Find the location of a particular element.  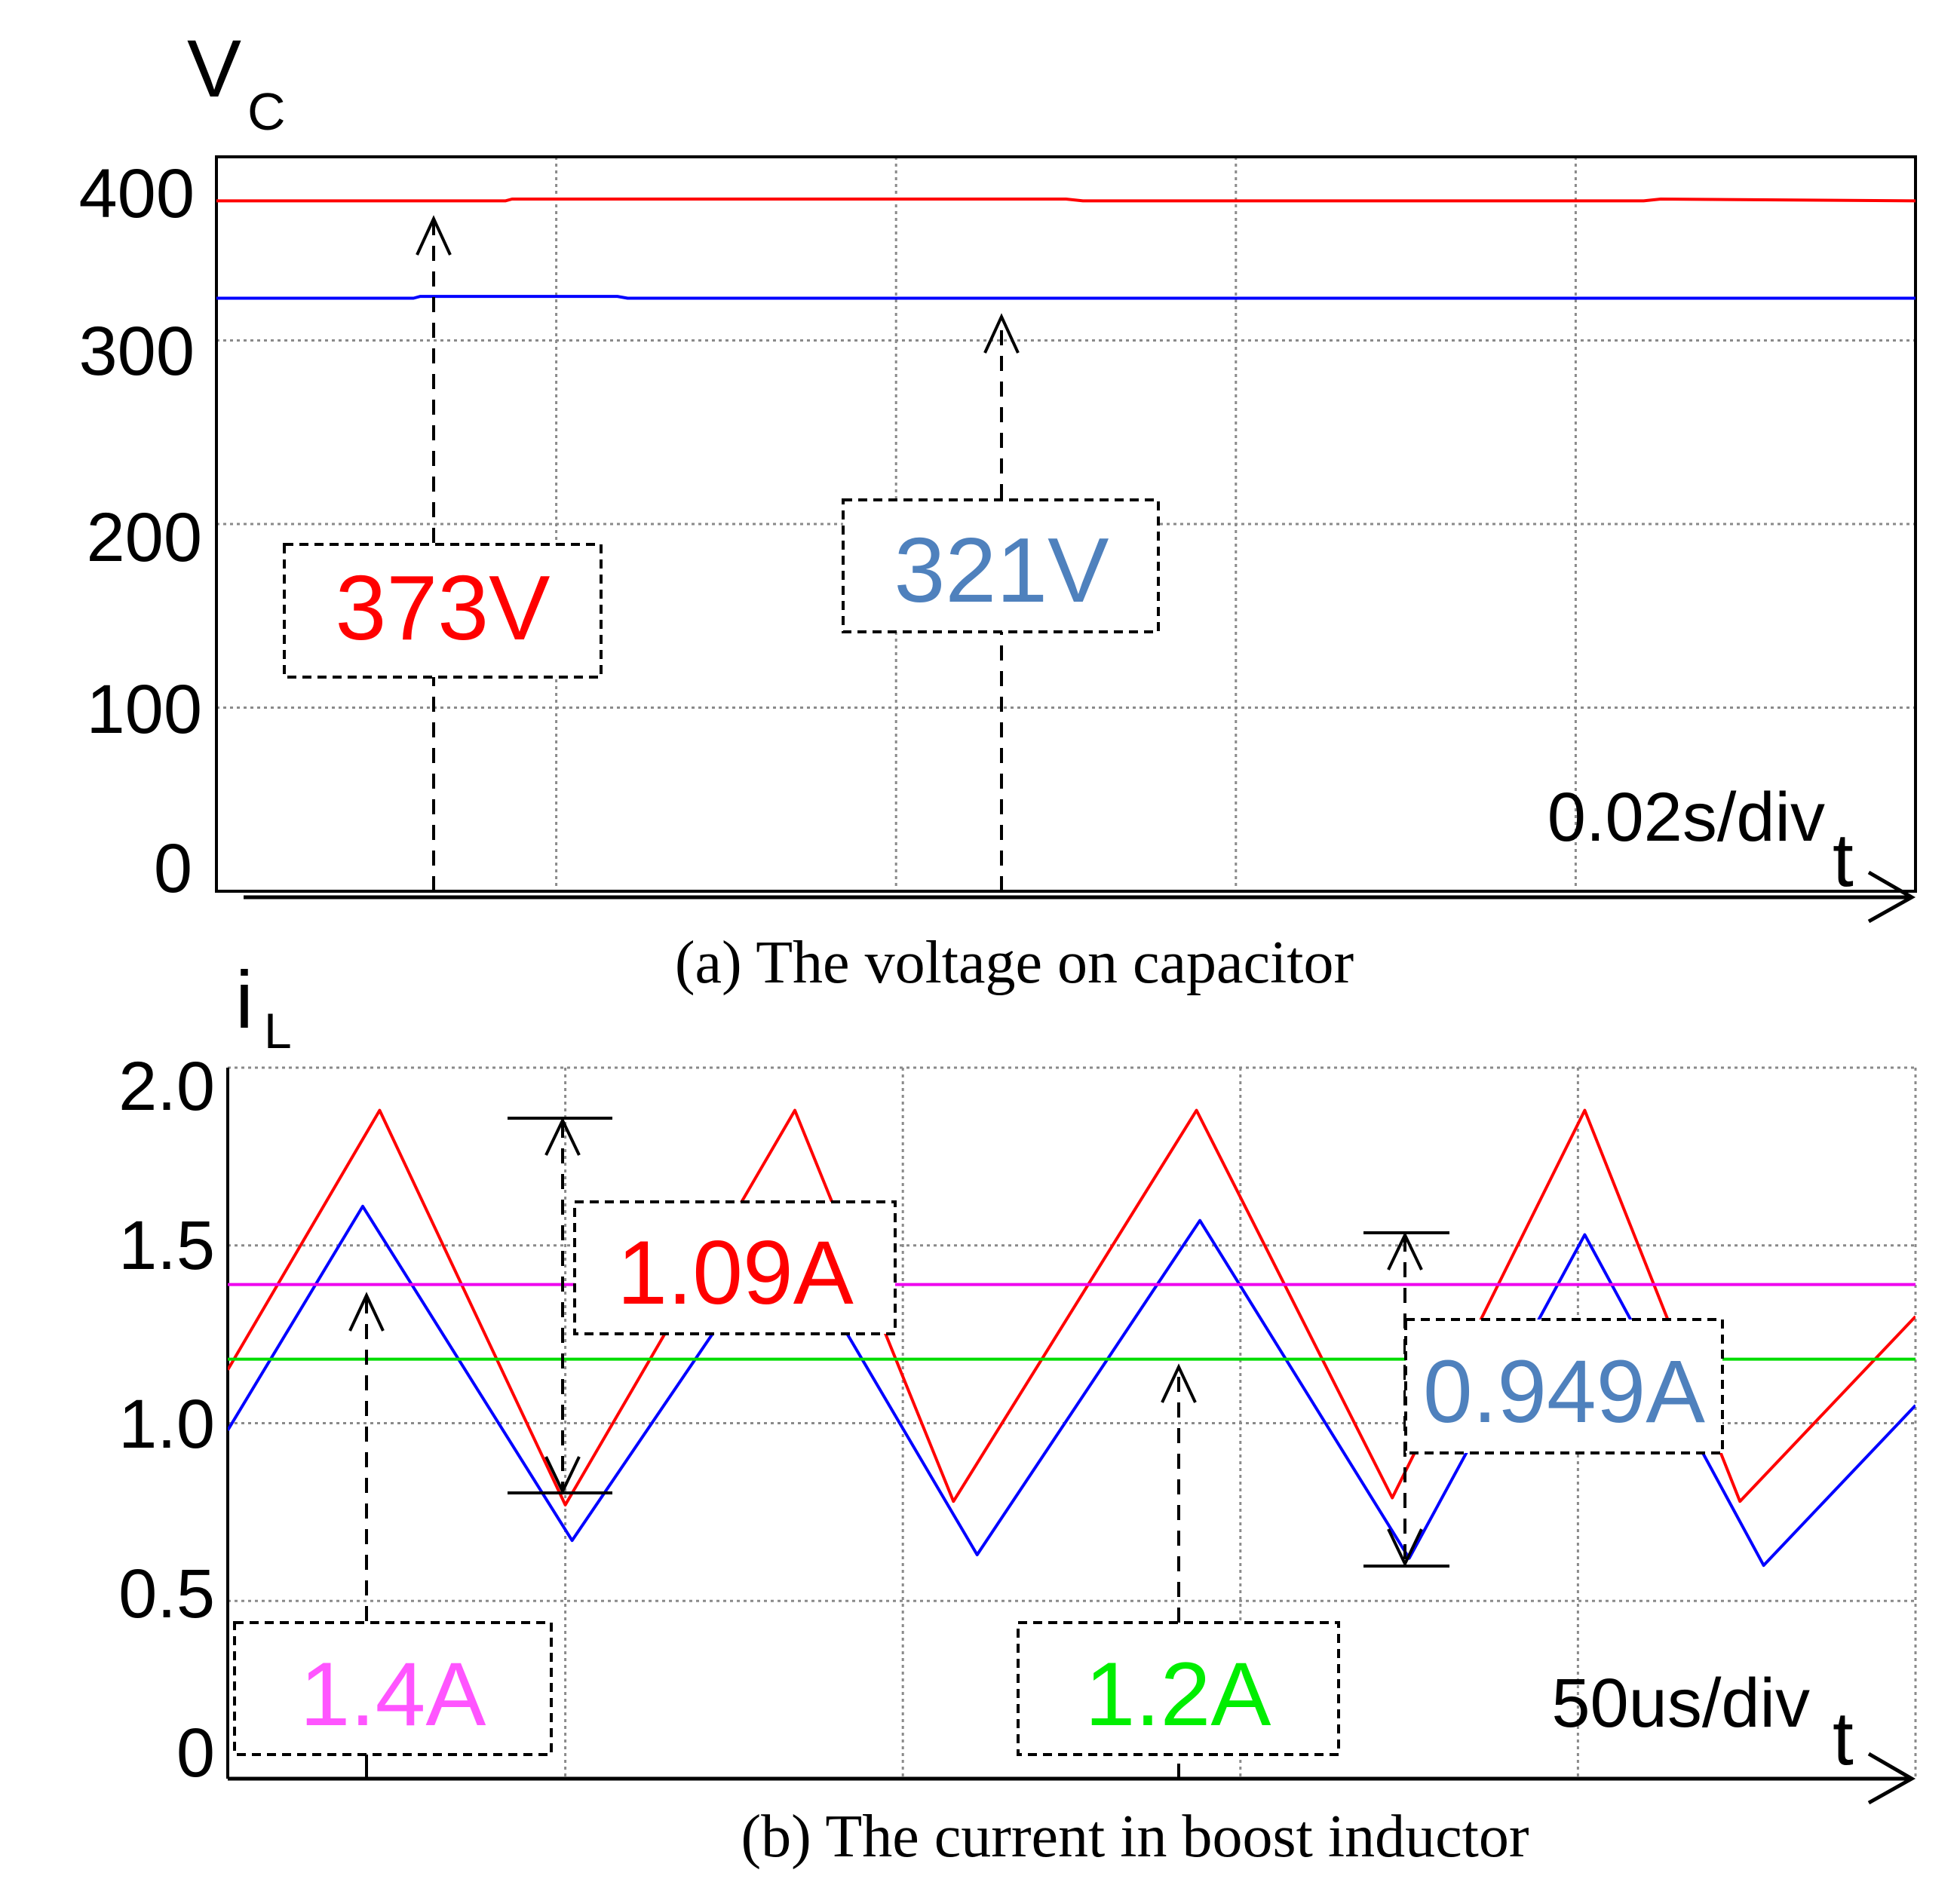

annotation-label-0-949a: 0.949A is located at coordinates (1564, 1392).